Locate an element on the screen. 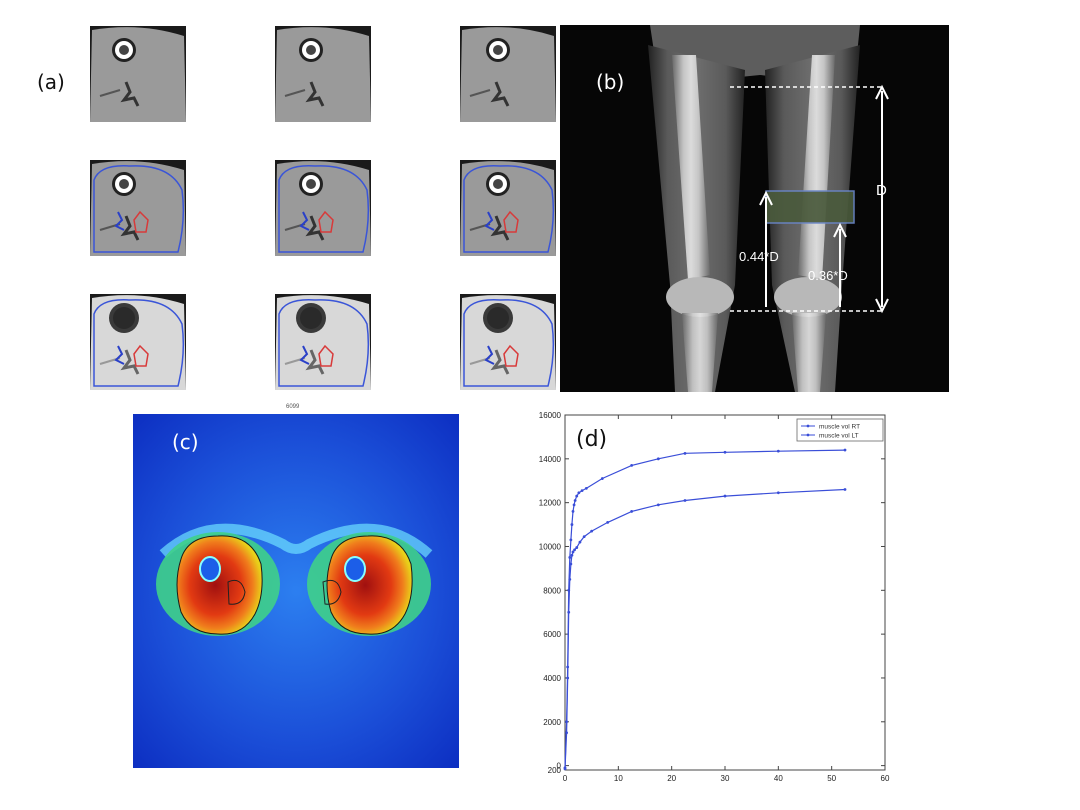  d-label: D is located at coordinates (881, 190).